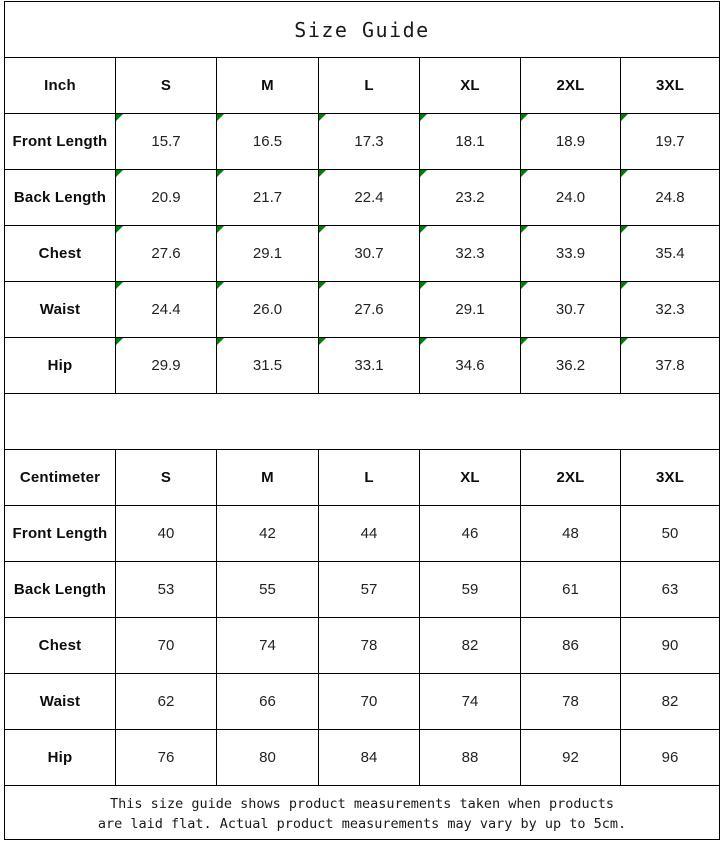  Describe the element at coordinates (267, 365) in the screenshot. I see `cell-value: 31.5` at that location.